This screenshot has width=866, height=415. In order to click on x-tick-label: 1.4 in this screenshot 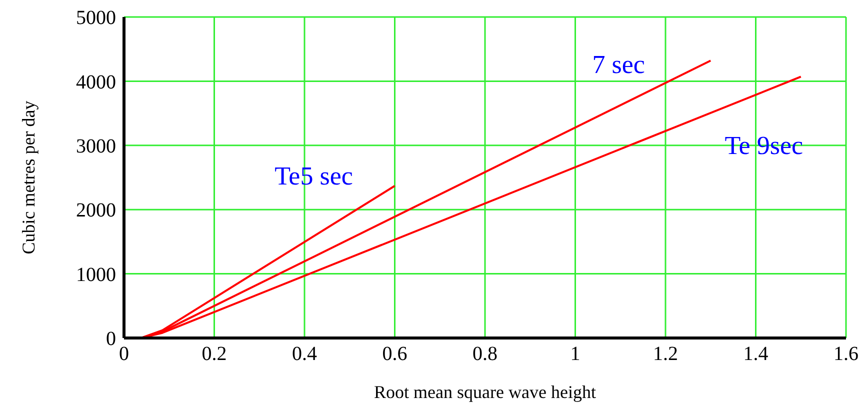, I will do `click(755, 354)`.